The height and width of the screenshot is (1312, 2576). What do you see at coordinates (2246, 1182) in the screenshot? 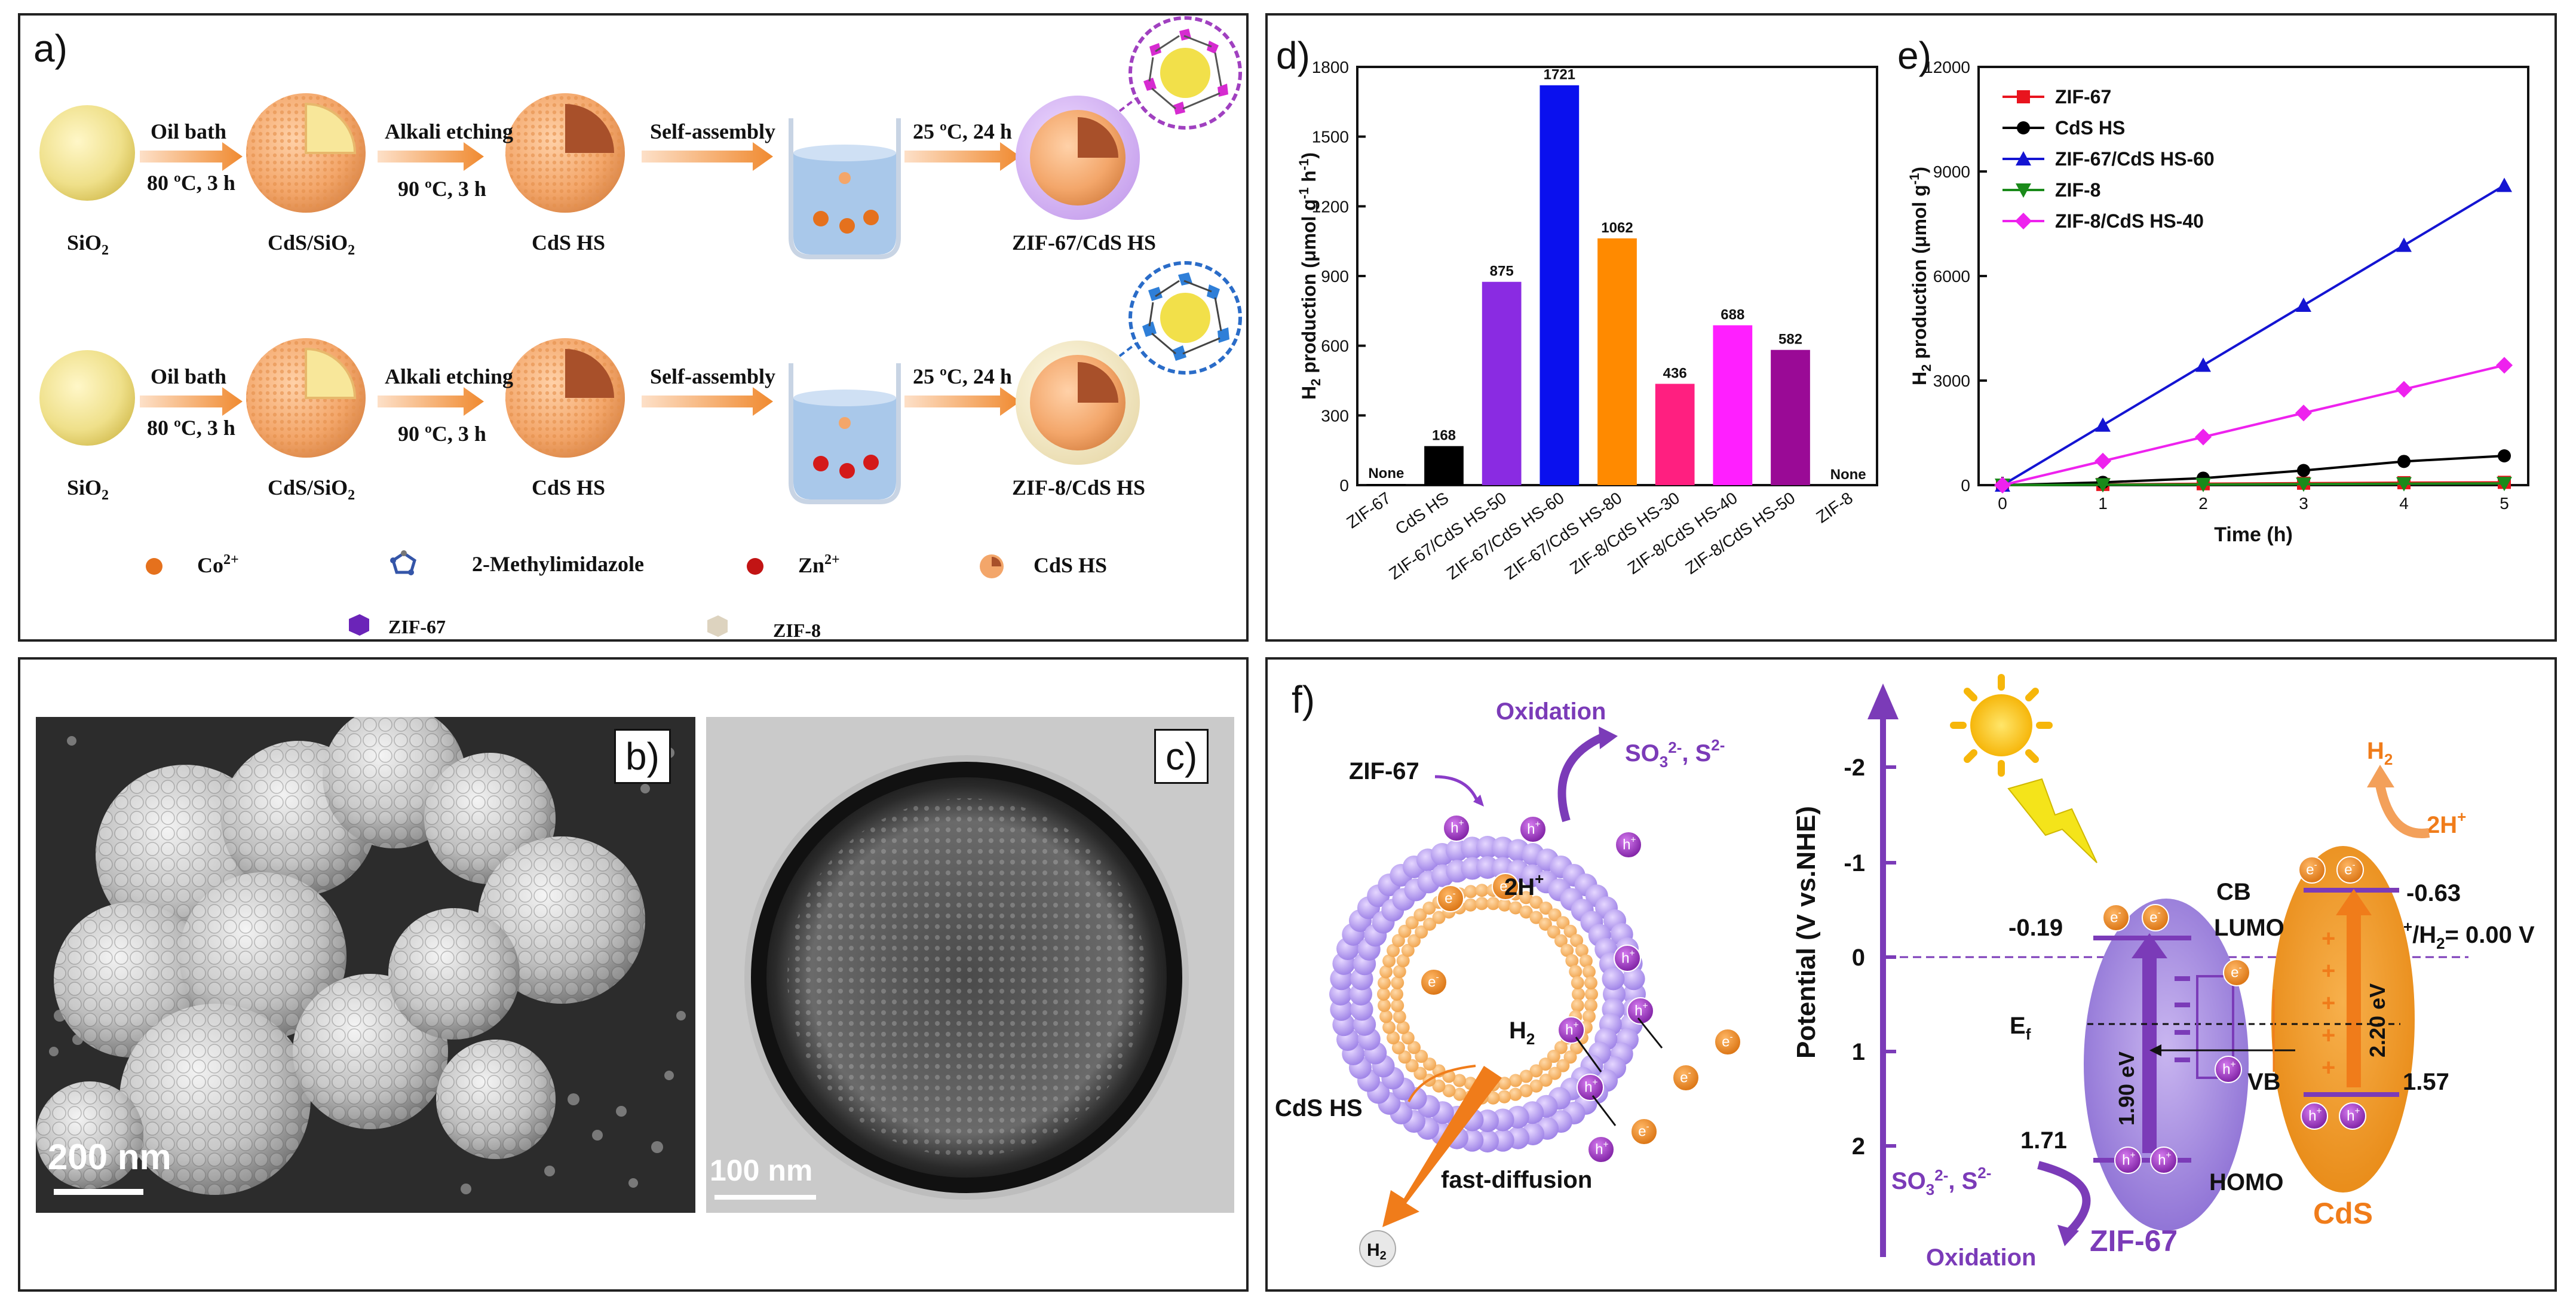
I see `homo-label: HOMO` at bounding box center [2246, 1182].